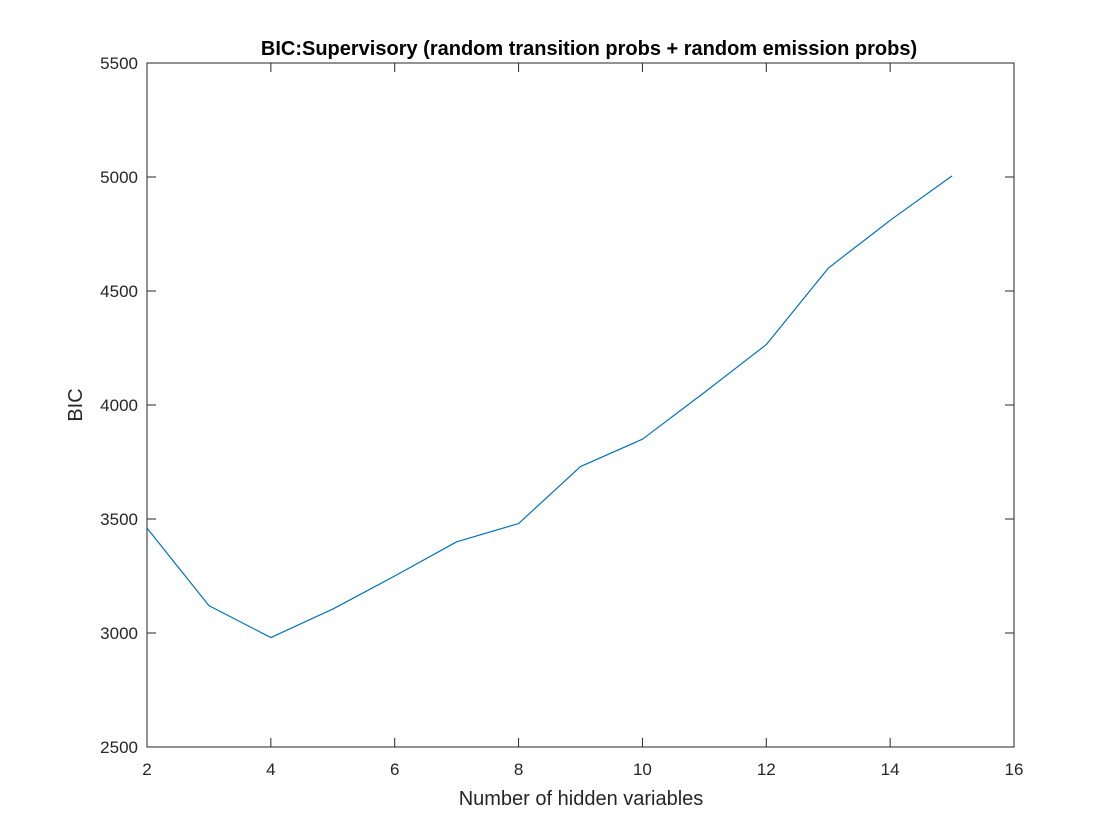 This screenshot has height=840, width=1120. I want to click on y-axis-label: BIC, so click(76, 404).